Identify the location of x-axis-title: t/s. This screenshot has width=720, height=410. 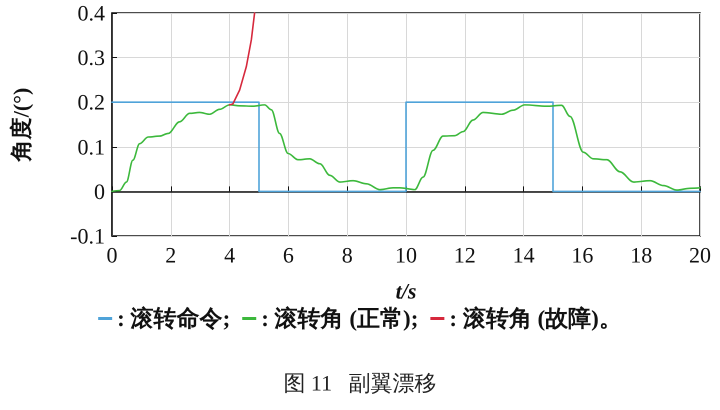
(406, 291).